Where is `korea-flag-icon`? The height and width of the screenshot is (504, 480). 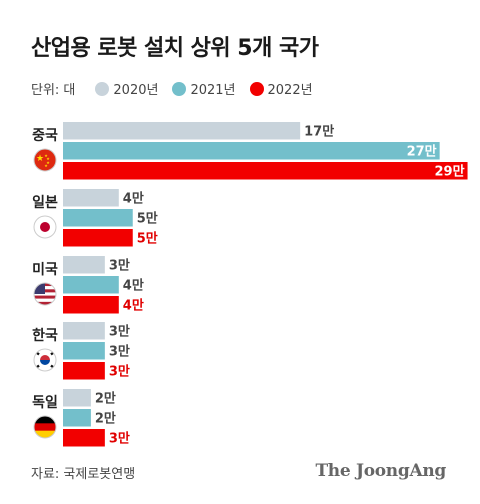 korea-flag-icon is located at coordinates (45, 360).